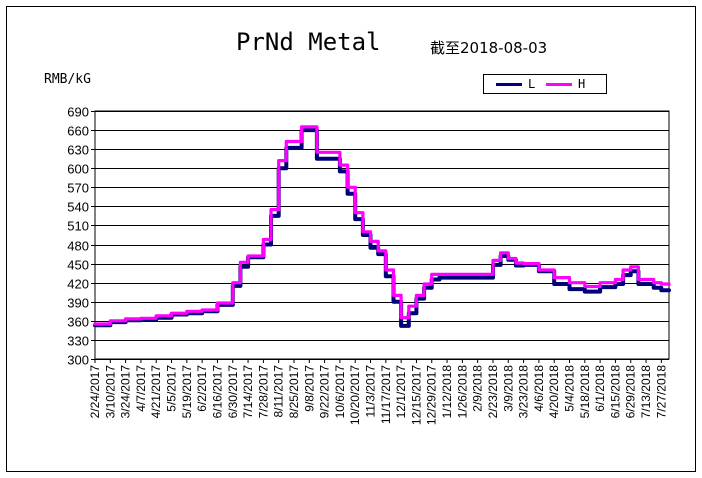 This screenshot has width=702, height=478. What do you see at coordinates (172, 388) in the screenshot?
I see `x-tick-label: 5/5/2017` at bounding box center [172, 388].